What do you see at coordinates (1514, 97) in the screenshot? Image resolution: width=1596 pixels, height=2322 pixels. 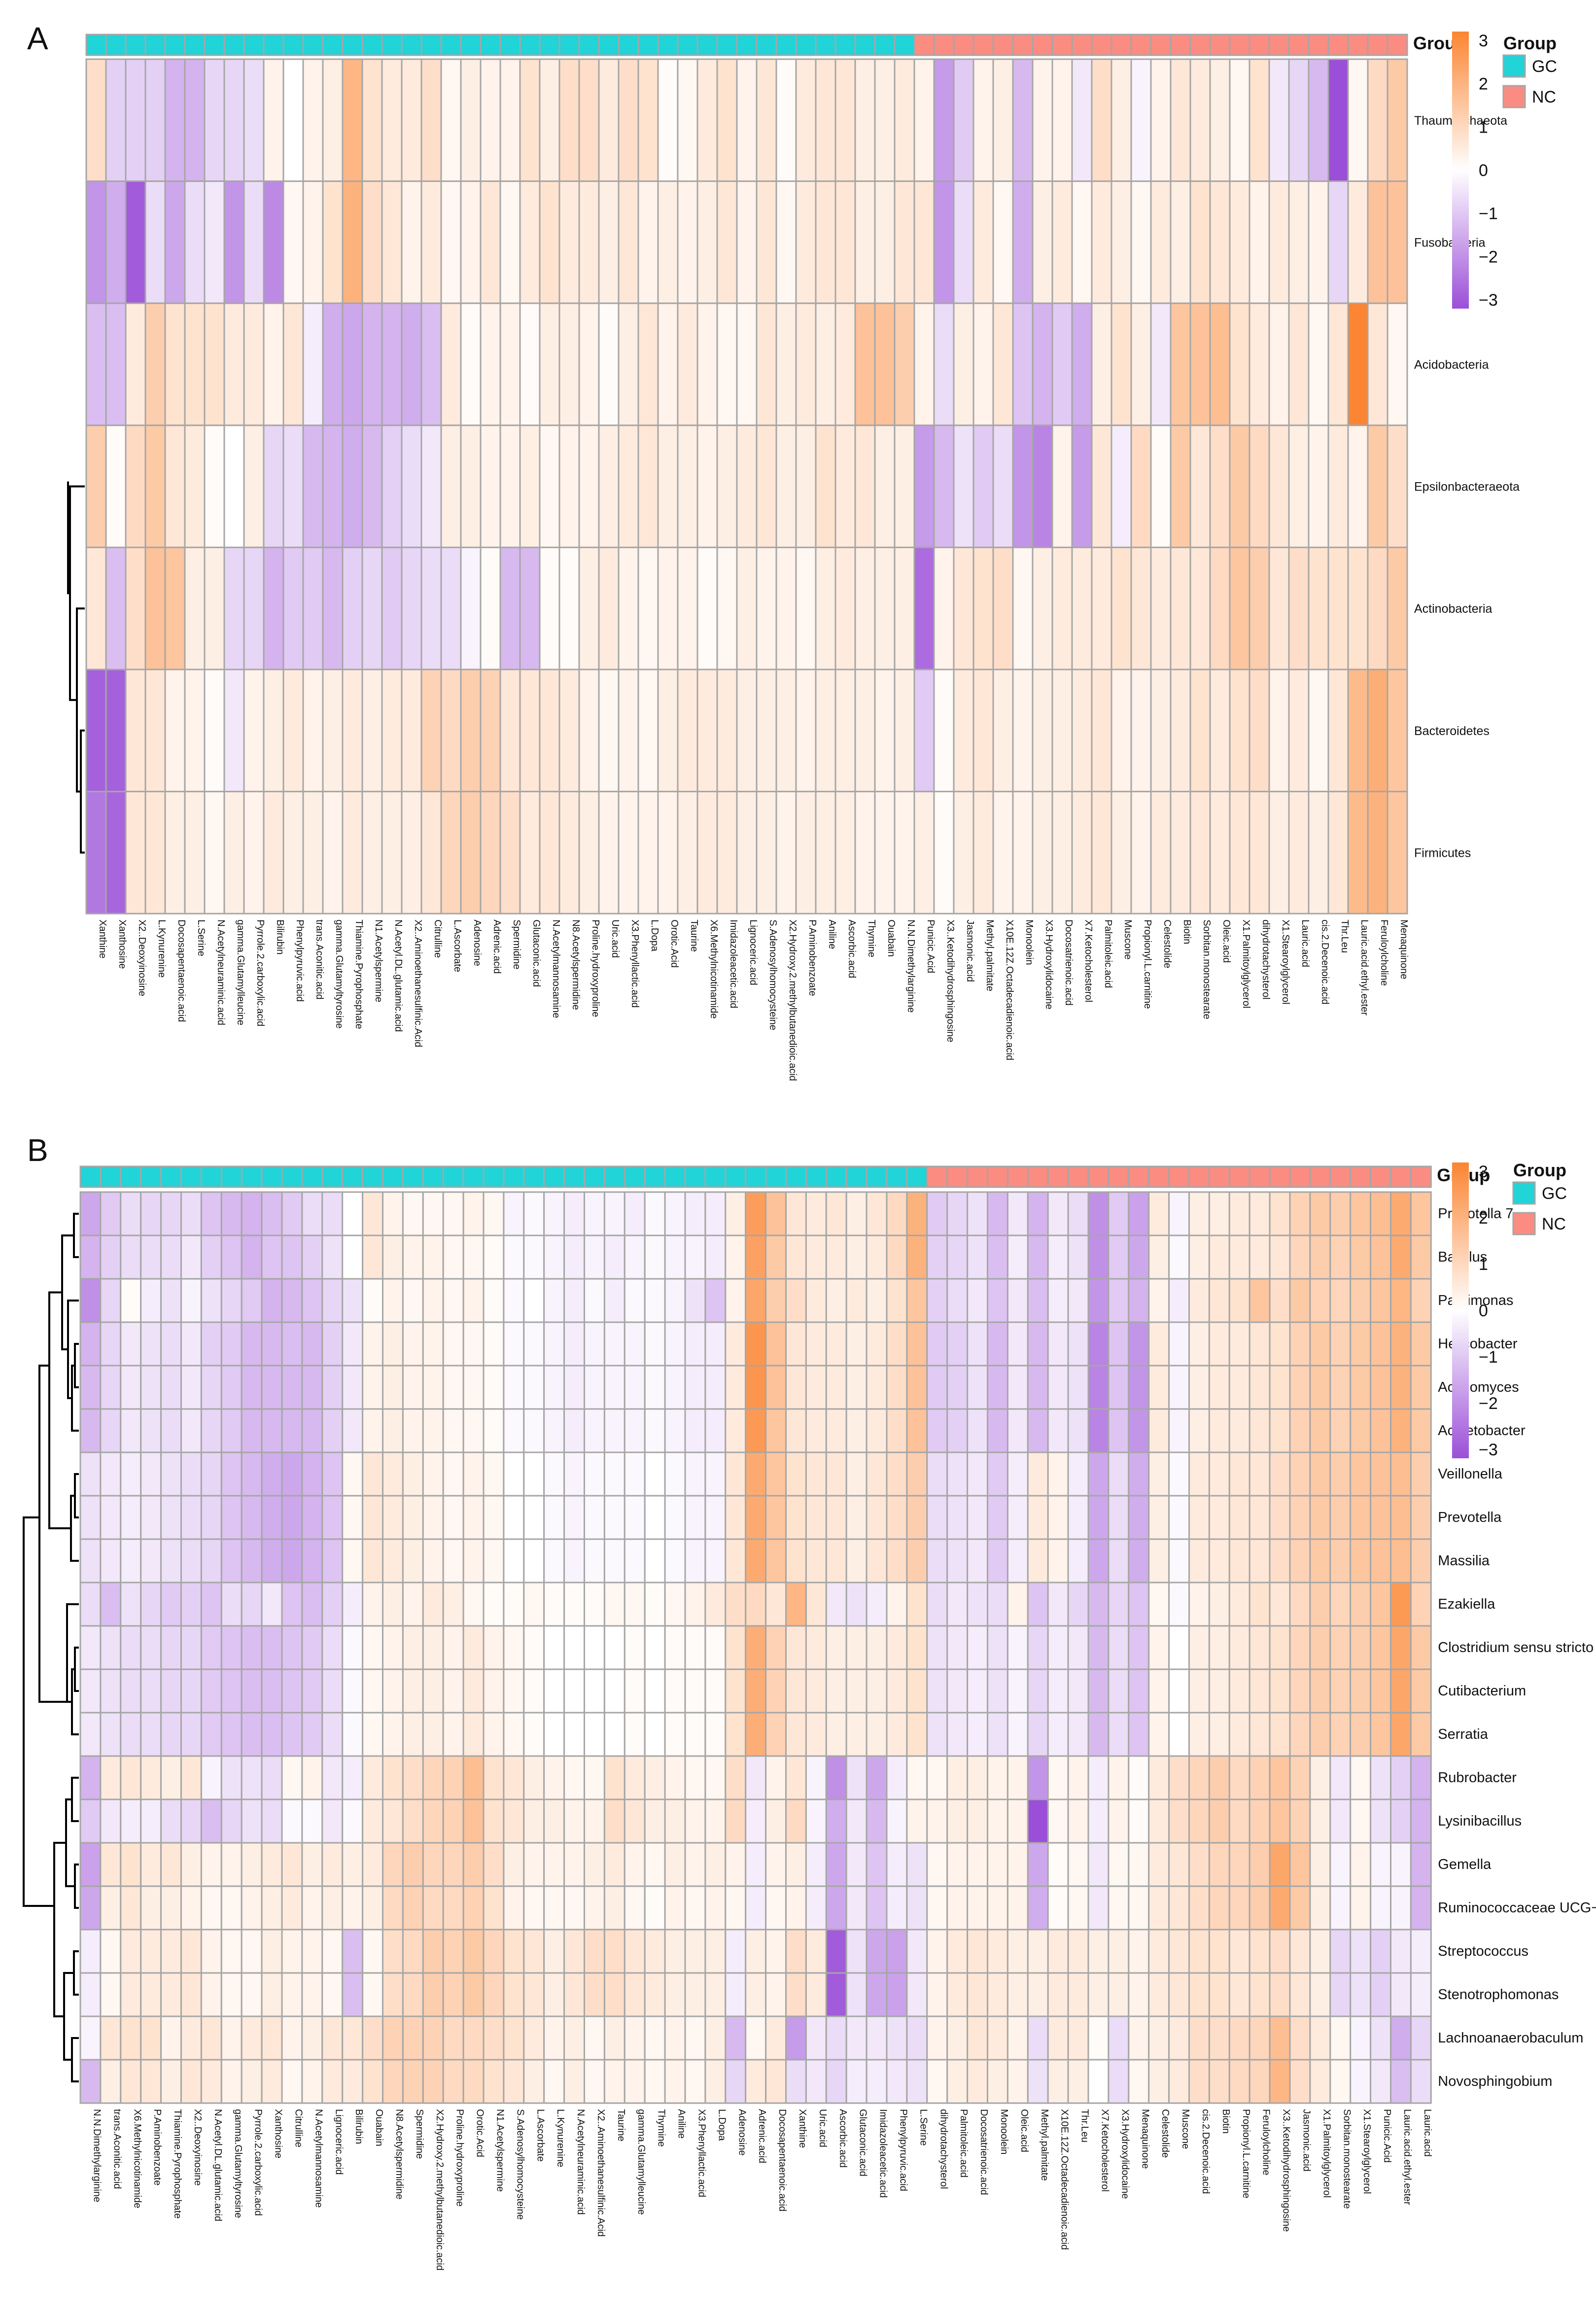 I see `group-legend-swatch-nc-a` at bounding box center [1514, 97].